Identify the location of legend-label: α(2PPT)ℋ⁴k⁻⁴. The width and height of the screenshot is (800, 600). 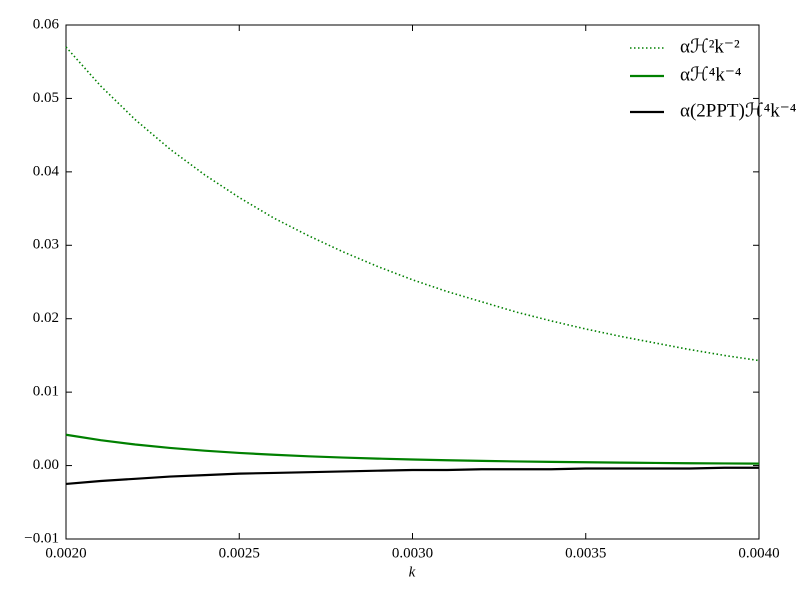
(738, 110).